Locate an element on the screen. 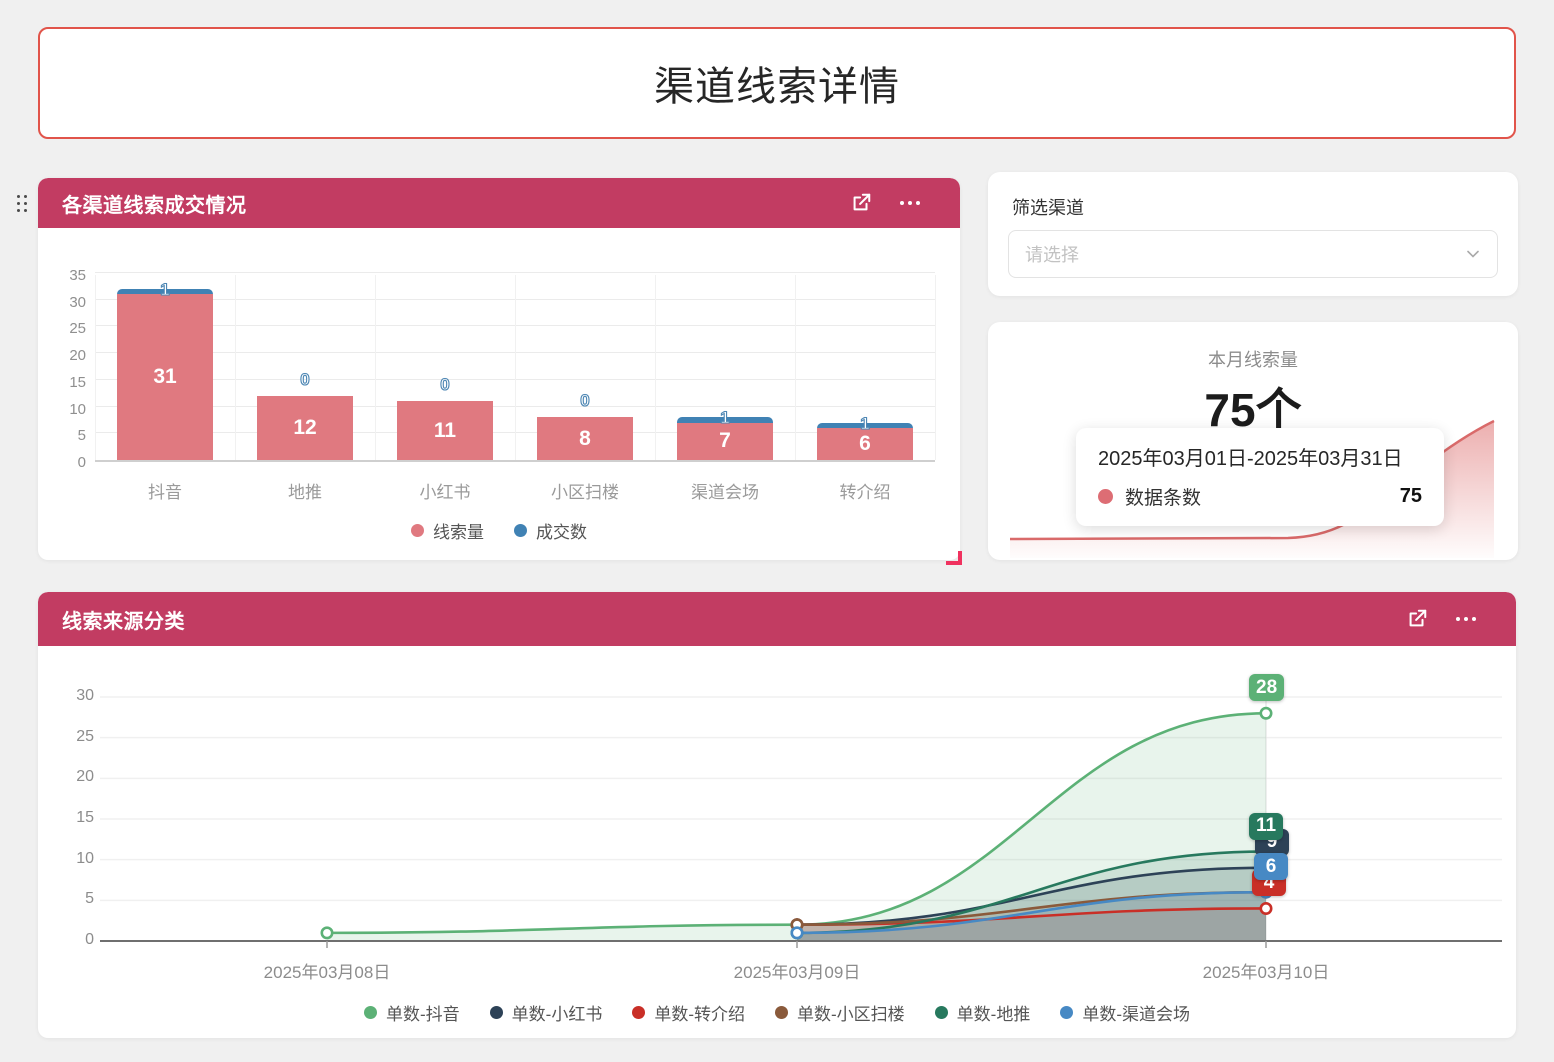 The image size is (1554, 1062). x-axis-label: 渠道会场 is located at coordinates (725, 492).